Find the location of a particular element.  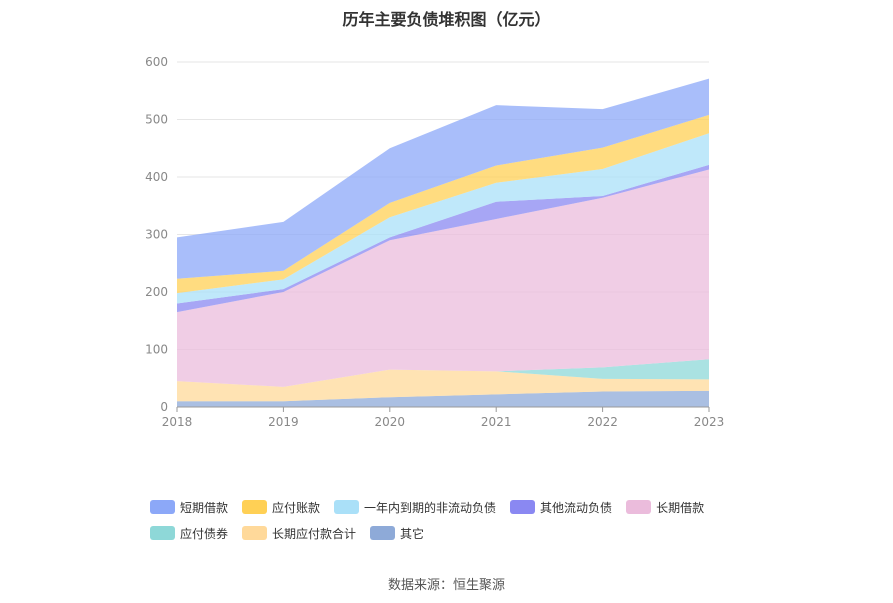

legend-item-7: 短期借款 is located at coordinates (189, 507).